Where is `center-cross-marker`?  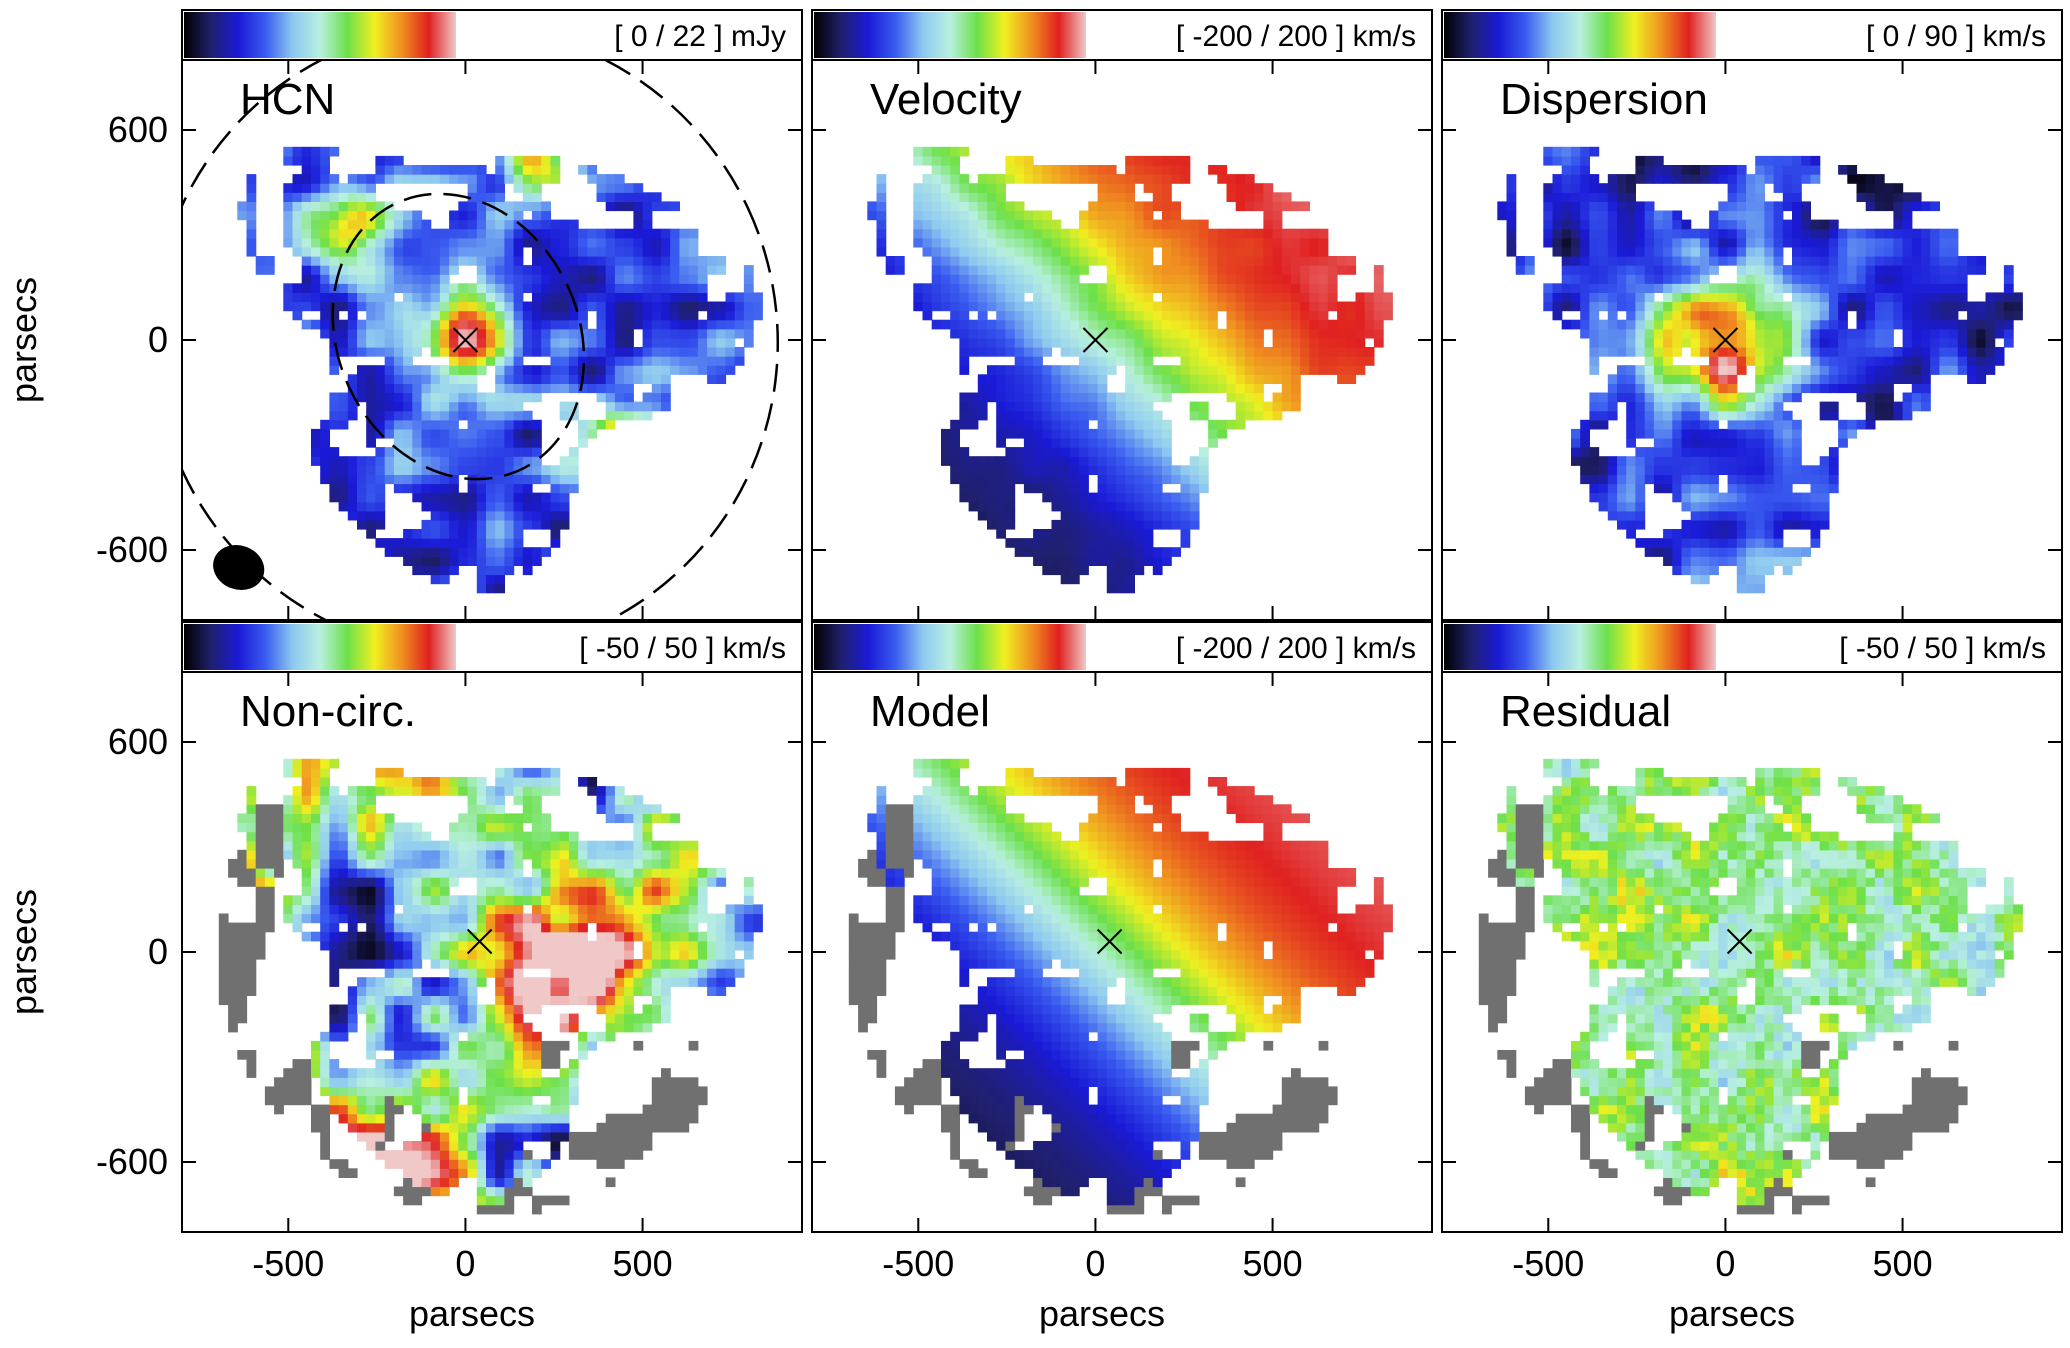 center-cross-marker is located at coordinates (1095, 340).